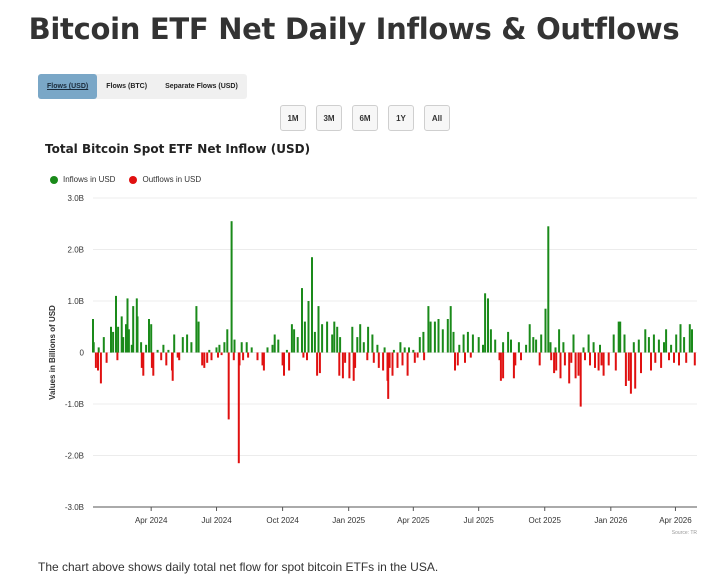 This screenshot has width=708, height=580. What do you see at coordinates (293, 118) in the screenshot?
I see `range-1m-button: 1M` at bounding box center [293, 118].